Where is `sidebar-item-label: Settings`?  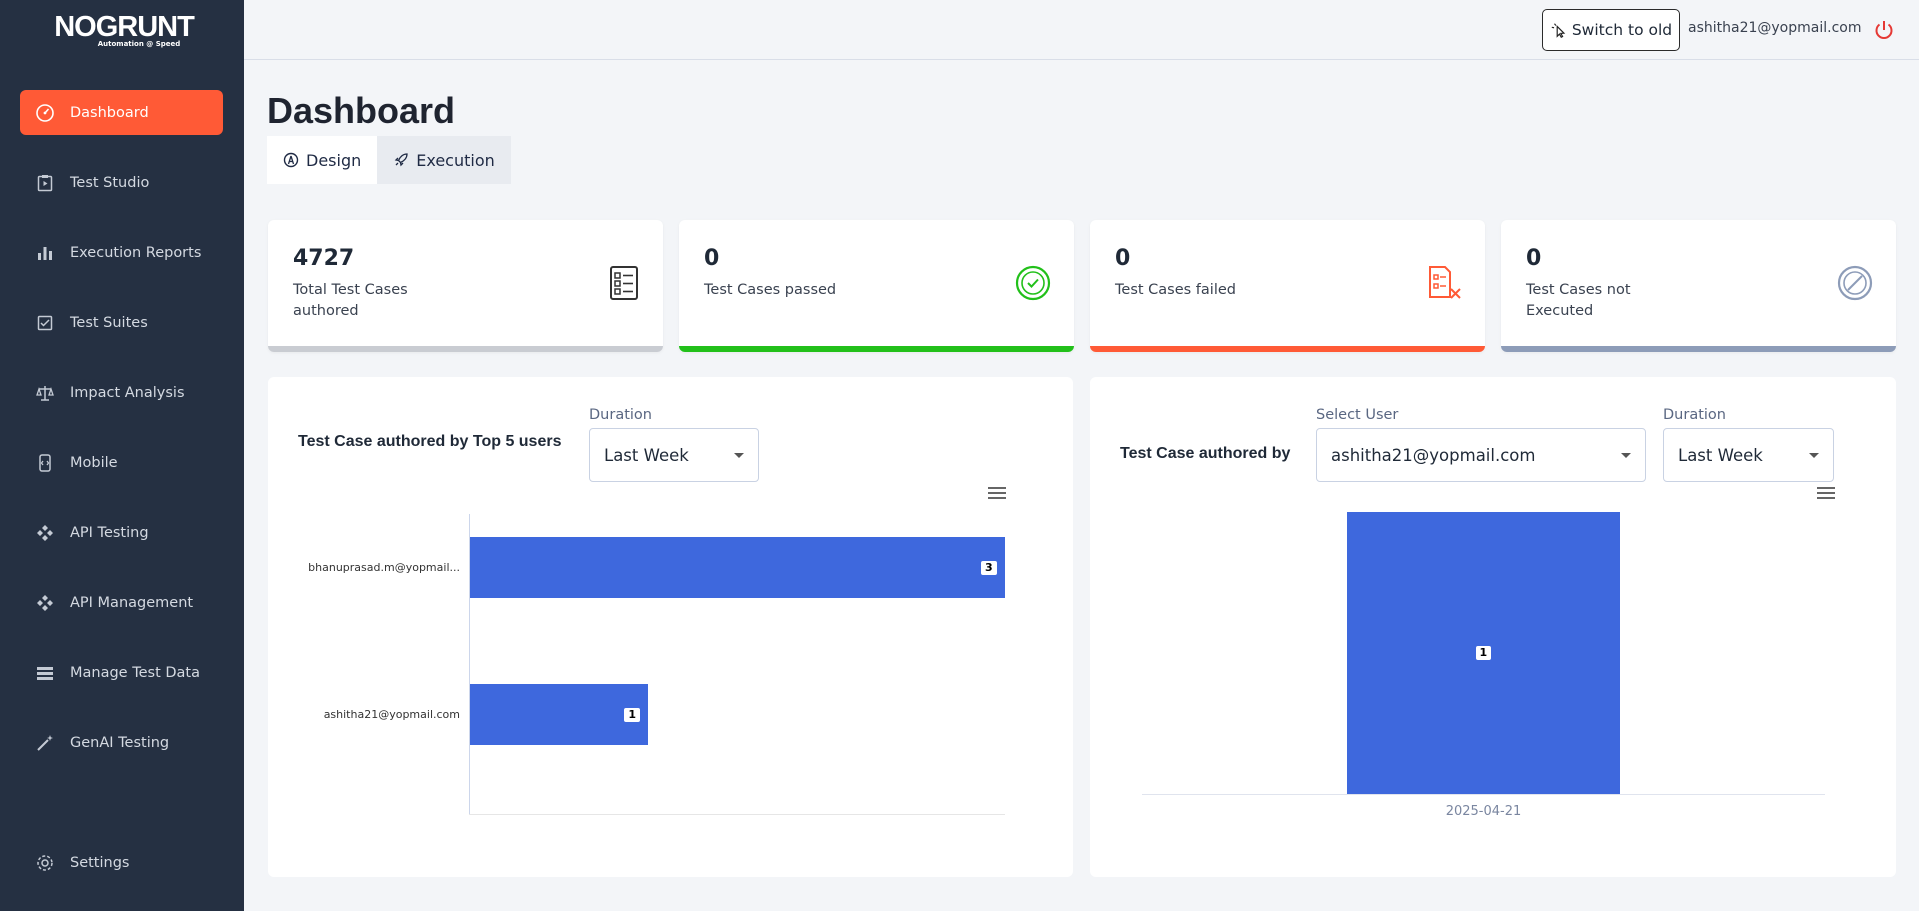 sidebar-item-label: Settings is located at coordinates (100, 862).